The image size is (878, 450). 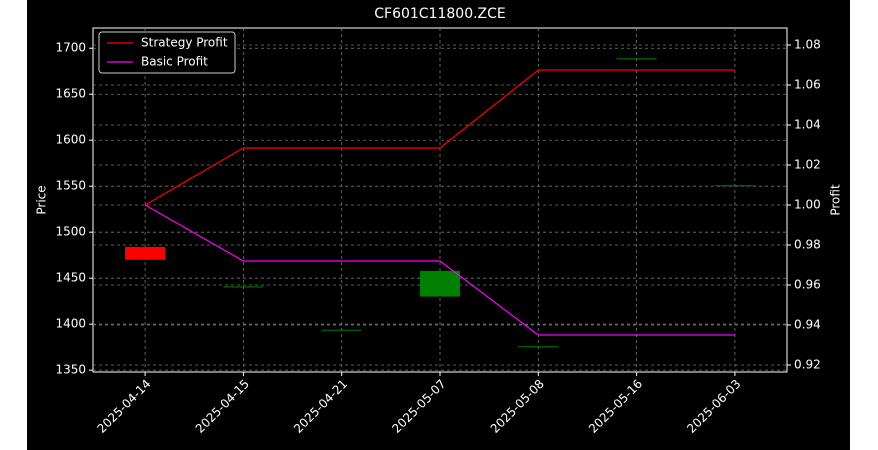 I want to click on y2-tick-label: 1.00, so click(x=807, y=205).